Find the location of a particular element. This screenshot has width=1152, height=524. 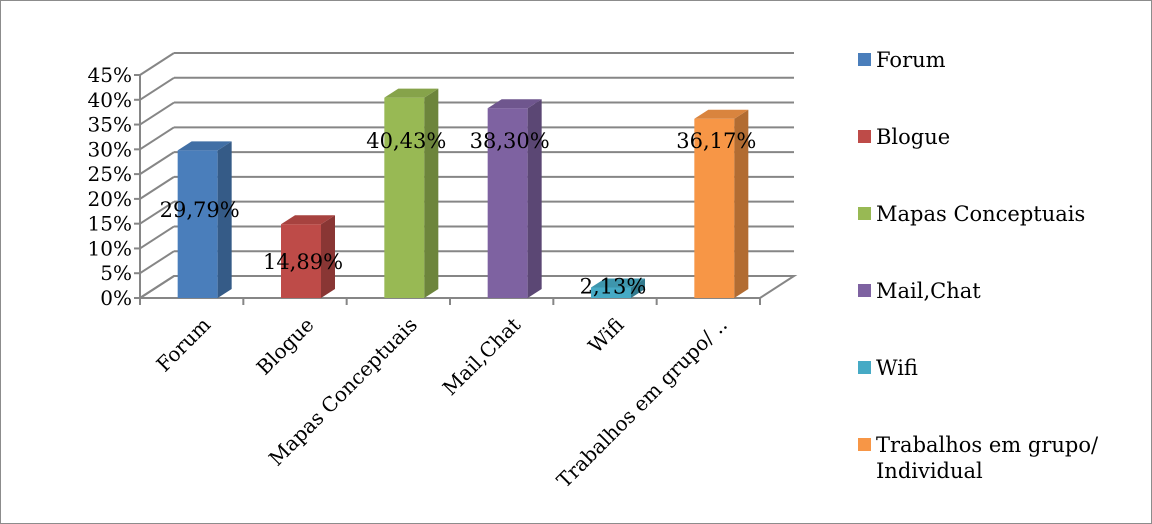

legend-label-line: Mail,Chat is located at coordinates (928, 291).